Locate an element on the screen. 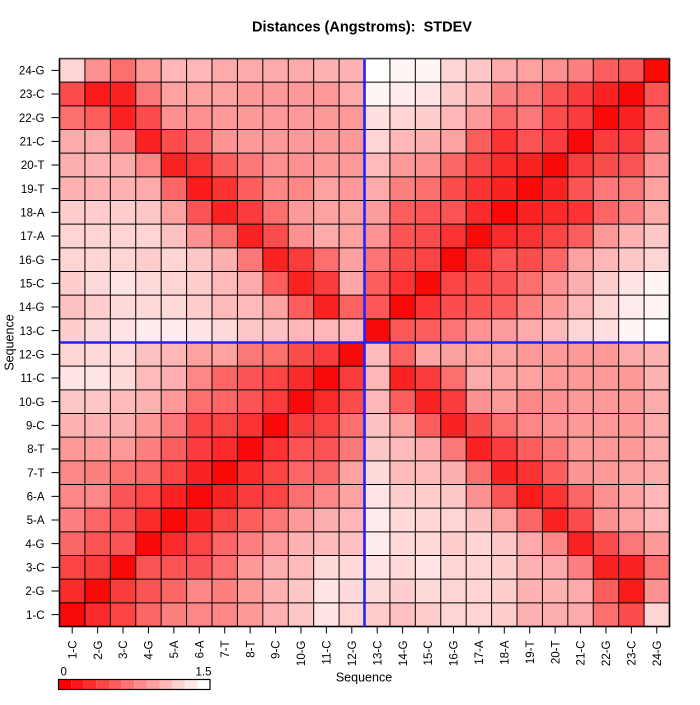 This screenshot has height=705, width=700. svg-text: 0 is located at coordinates (64, 673).